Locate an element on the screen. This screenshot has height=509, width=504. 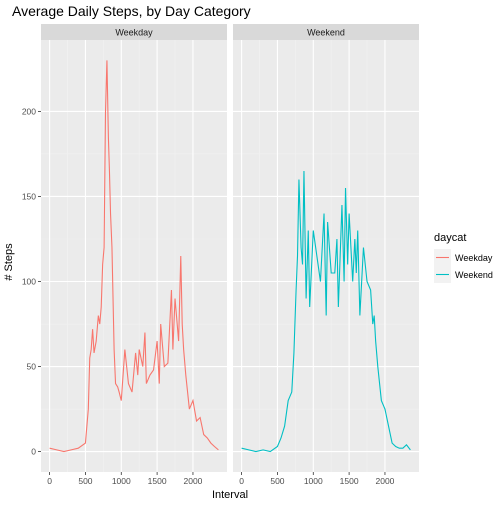
panel-label: Weekday is located at coordinates (134, 33).